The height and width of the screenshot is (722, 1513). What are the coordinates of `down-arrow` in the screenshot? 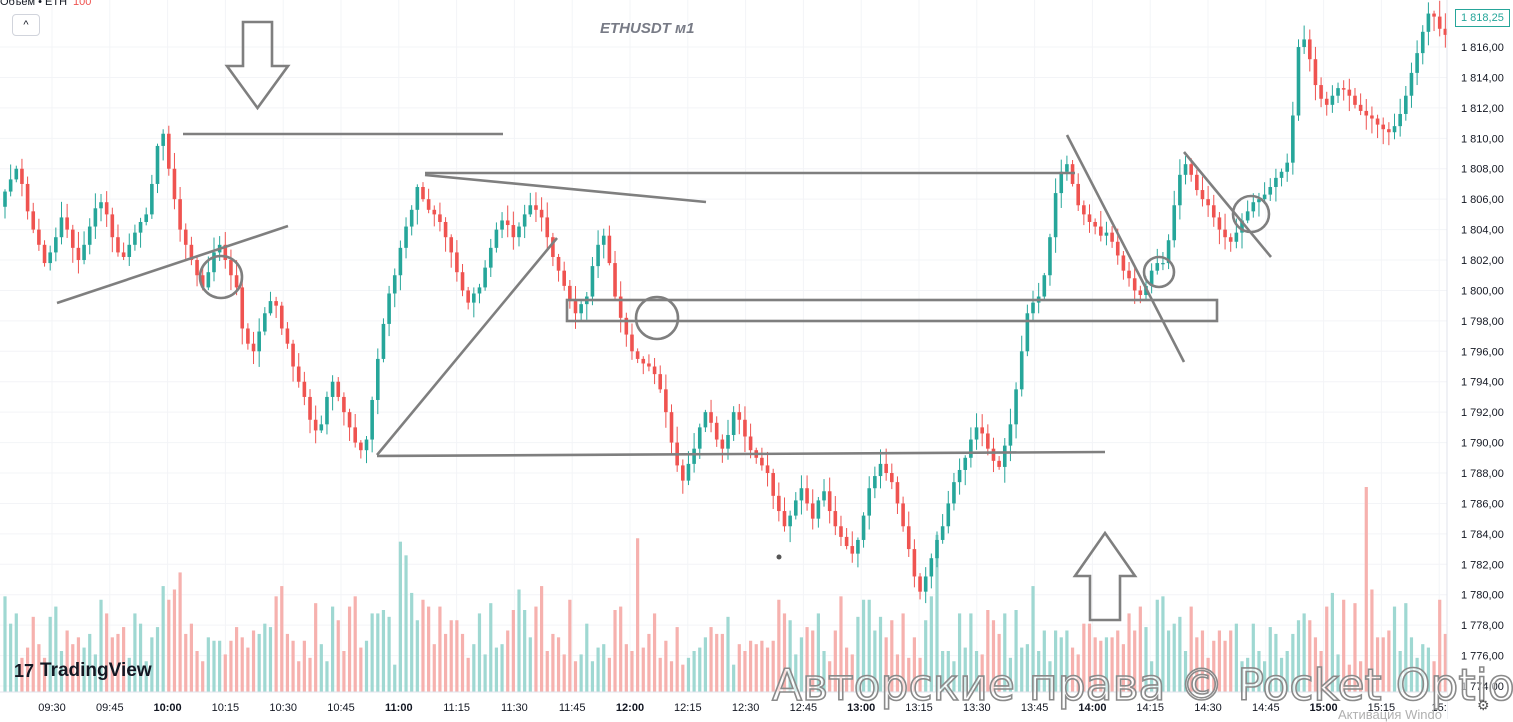 It's located at (257, 65).